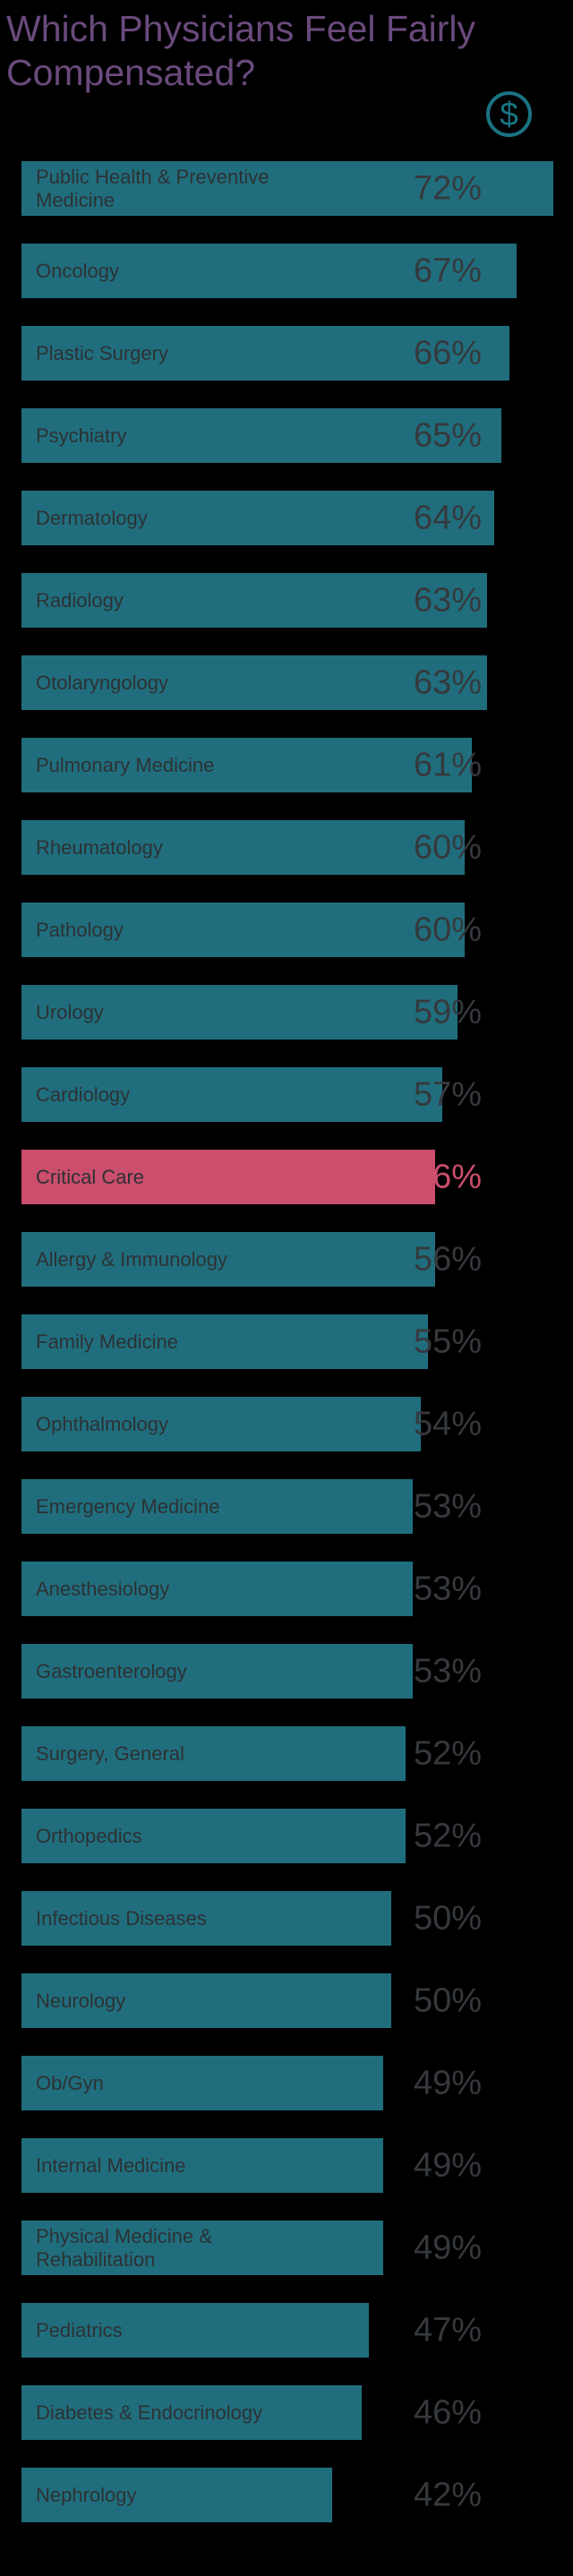 This screenshot has width=573, height=2576. I want to click on bar-value: 57%, so click(448, 1094).